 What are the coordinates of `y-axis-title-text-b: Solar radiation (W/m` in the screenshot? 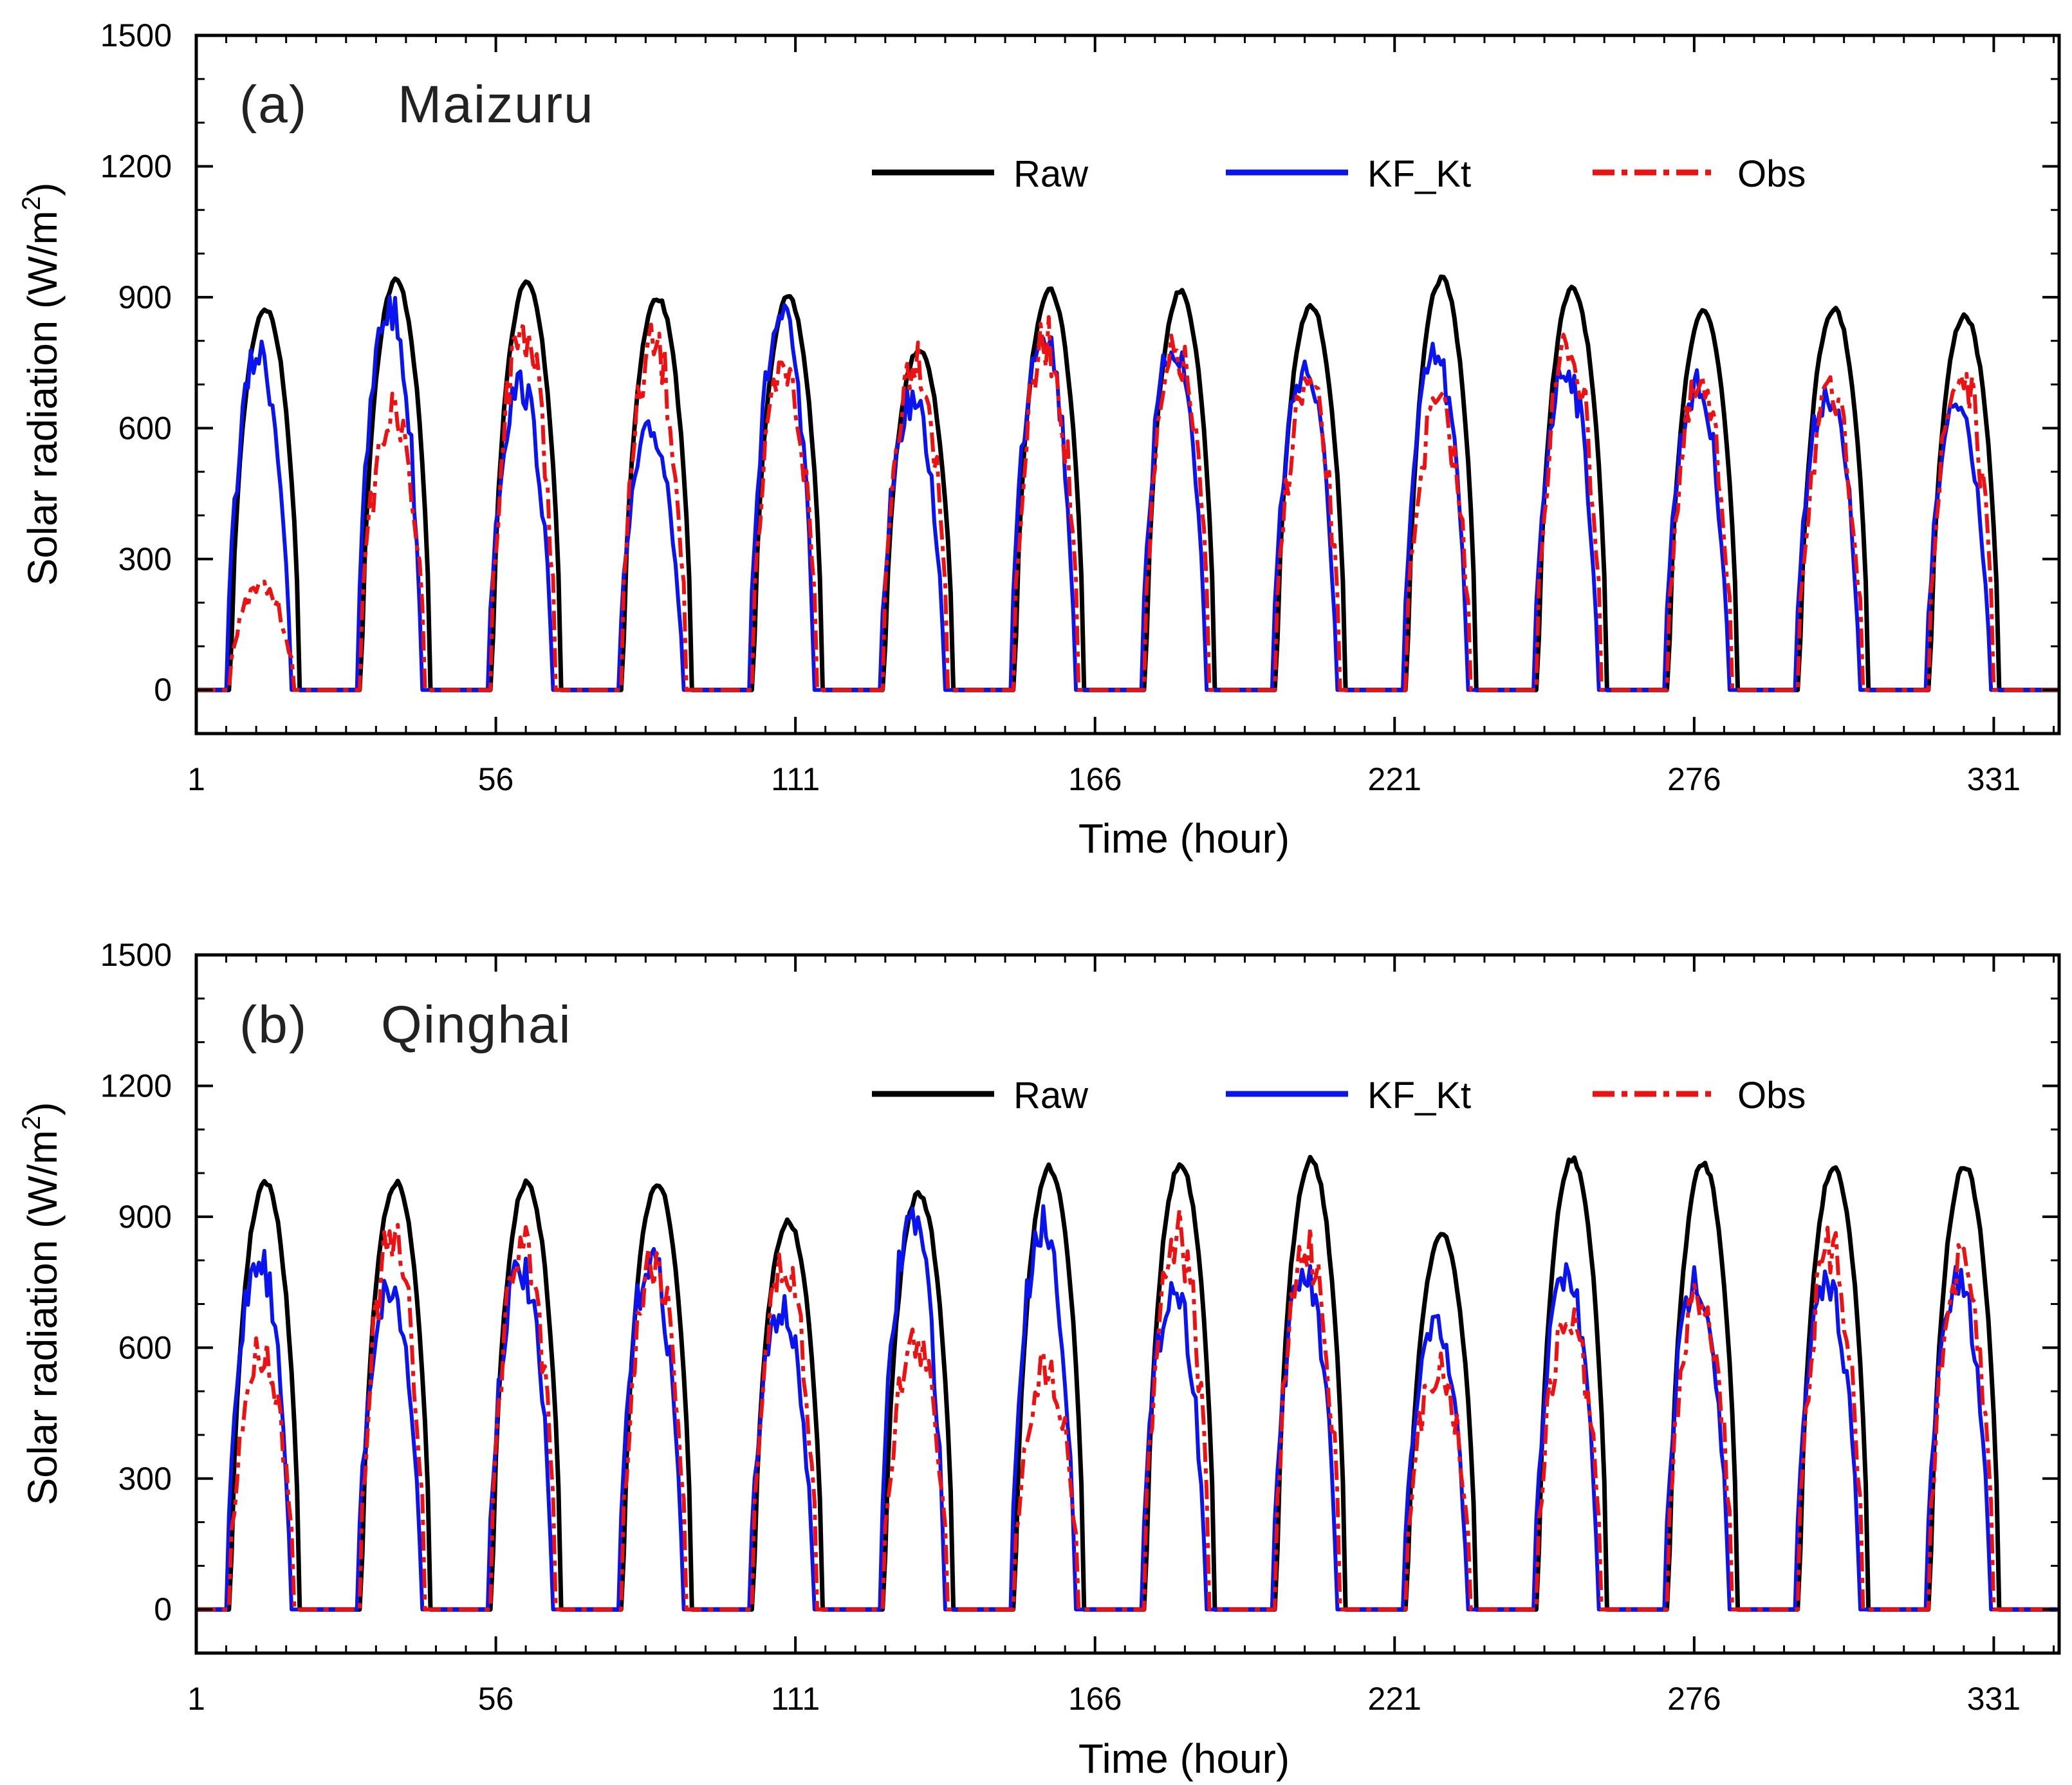 It's located at (42, 1318).